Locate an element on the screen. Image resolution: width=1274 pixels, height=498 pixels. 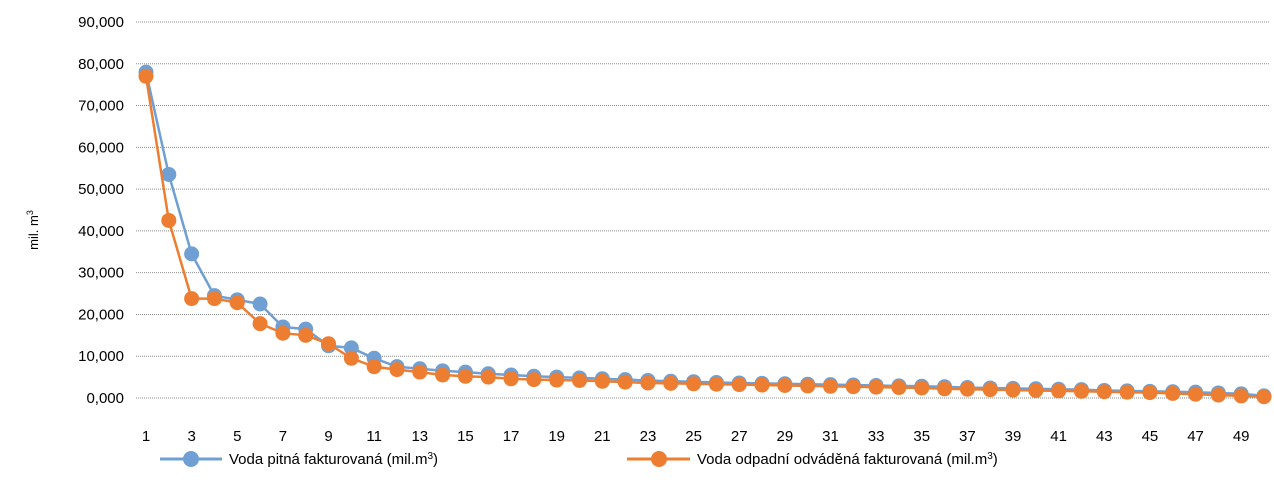
y-tick-label-8: 80,000 is located at coordinates (101, 64).